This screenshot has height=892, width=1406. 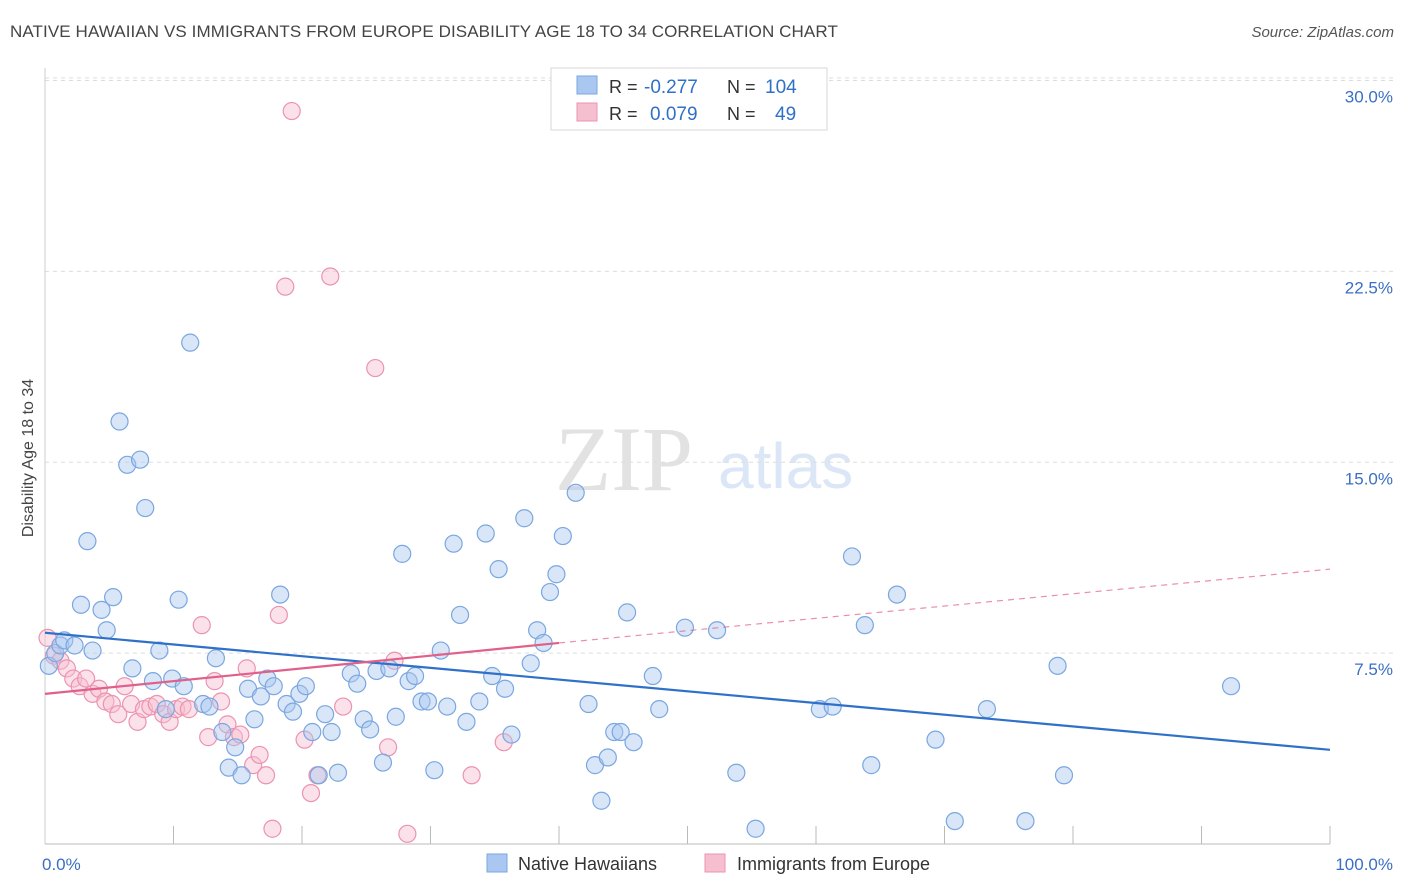 What do you see at coordinates (302, 668) in the screenshot?
I see `immigrants-trend-line` at bounding box center [302, 668].